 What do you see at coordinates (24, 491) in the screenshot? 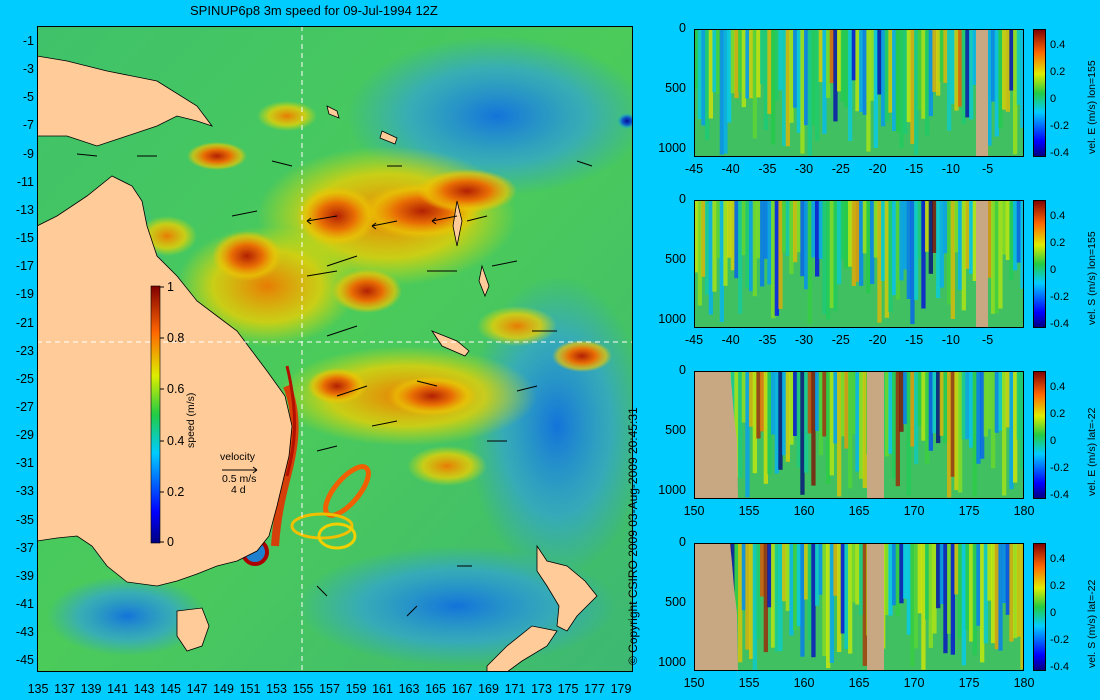
I see `map-lat-tick: -33` at bounding box center [24, 491].